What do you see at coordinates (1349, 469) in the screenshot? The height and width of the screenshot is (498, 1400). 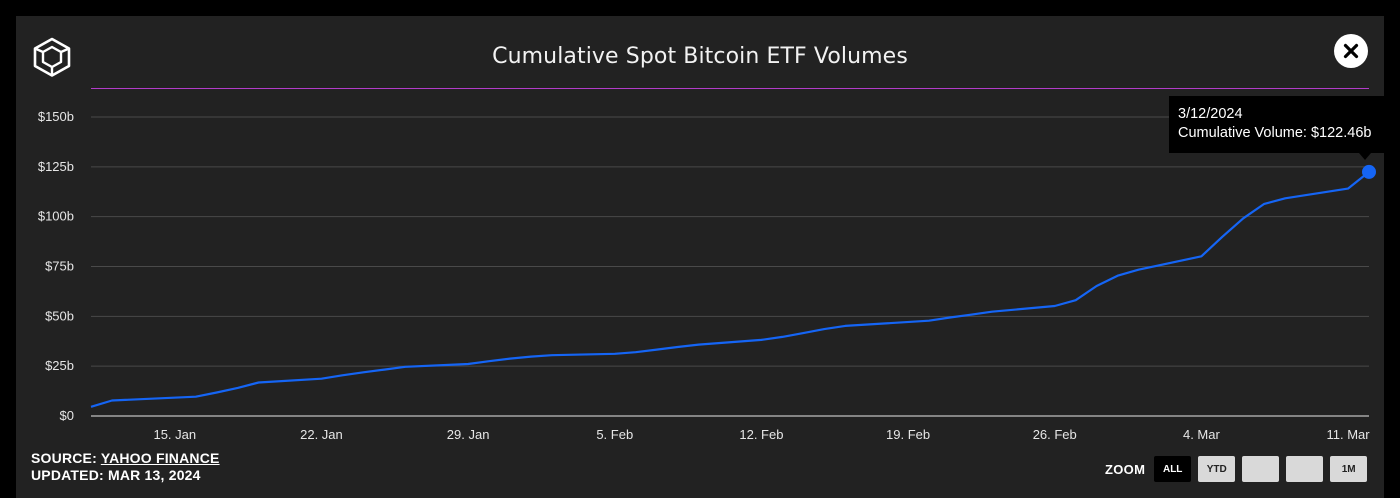 I see `zoom-1m-button: 1M` at bounding box center [1349, 469].